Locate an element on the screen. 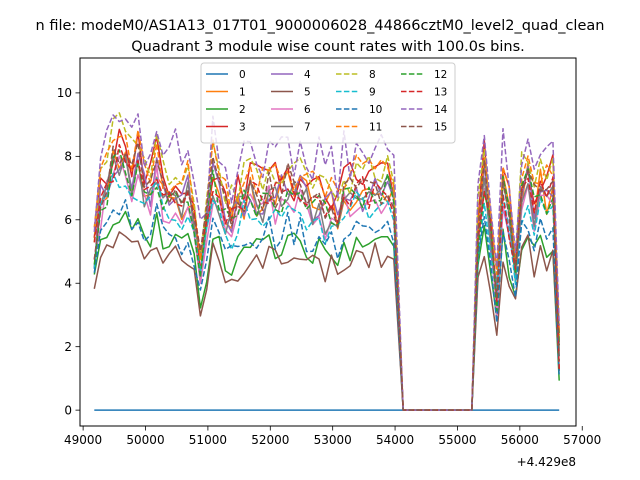  x-tick-label: 56000 is located at coordinates (520, 440).